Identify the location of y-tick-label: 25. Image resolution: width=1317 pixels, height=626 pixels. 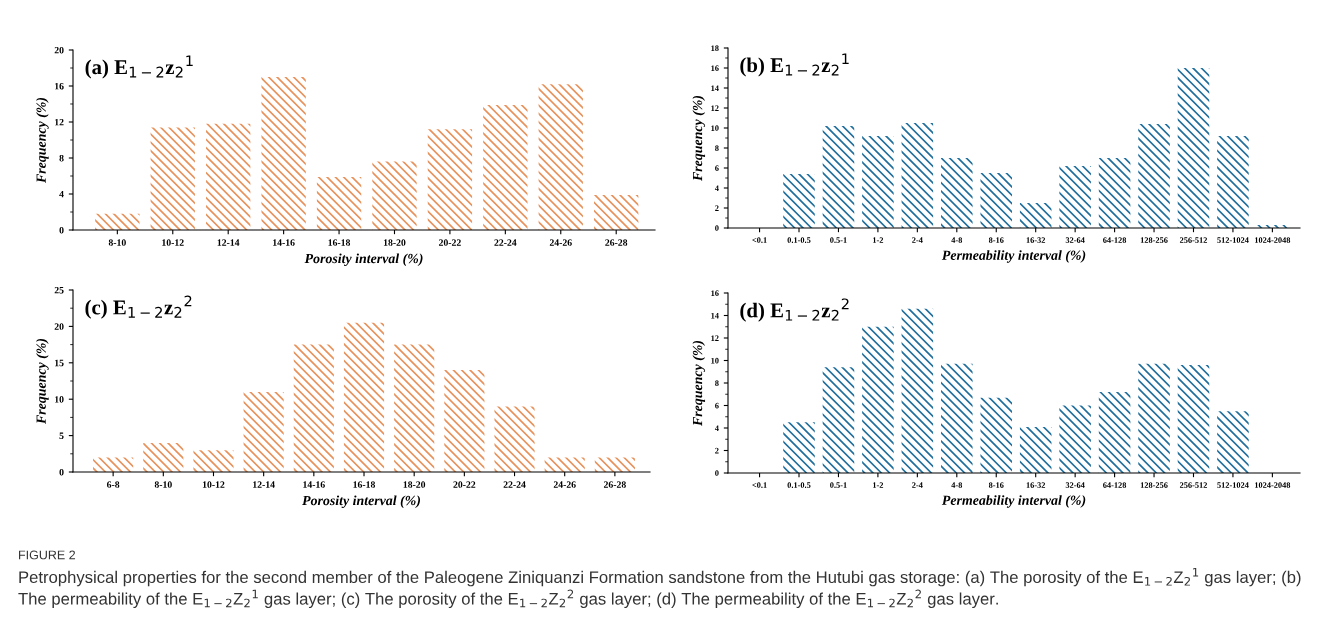
(59, 290).